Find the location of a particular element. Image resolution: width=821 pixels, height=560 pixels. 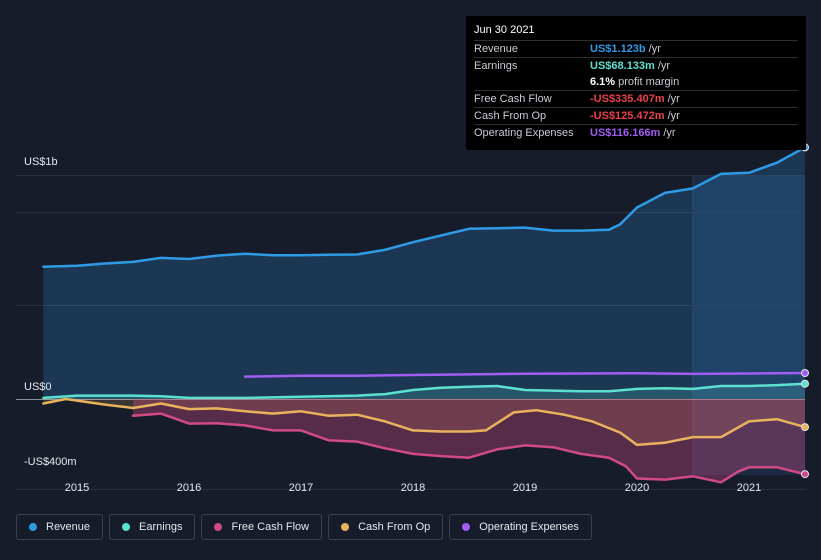

legend-item-operating-expenses: Operating Expenses is located at coordinates (520, 527).